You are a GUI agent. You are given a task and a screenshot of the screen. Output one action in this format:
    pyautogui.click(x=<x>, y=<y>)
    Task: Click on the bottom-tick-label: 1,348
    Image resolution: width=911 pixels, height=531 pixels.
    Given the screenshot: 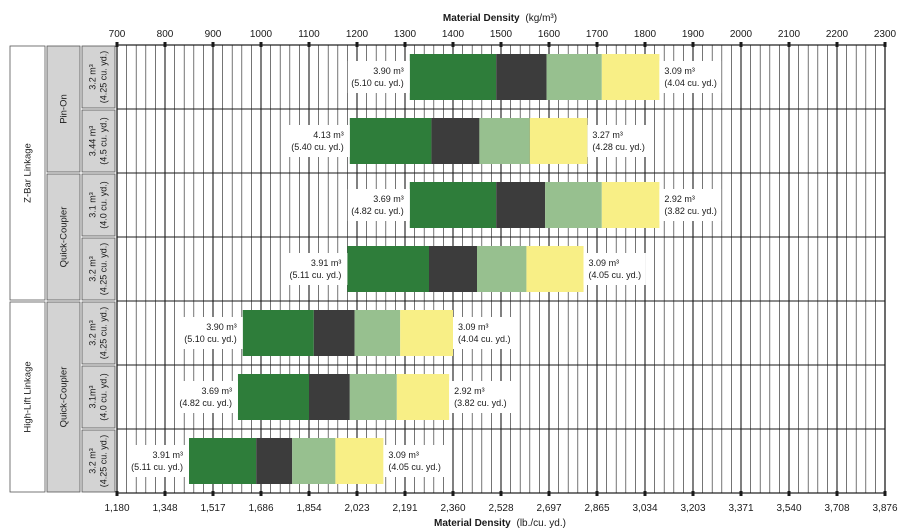 What is the action you would take?
    pyautogui.click(x=164, y=508)
    